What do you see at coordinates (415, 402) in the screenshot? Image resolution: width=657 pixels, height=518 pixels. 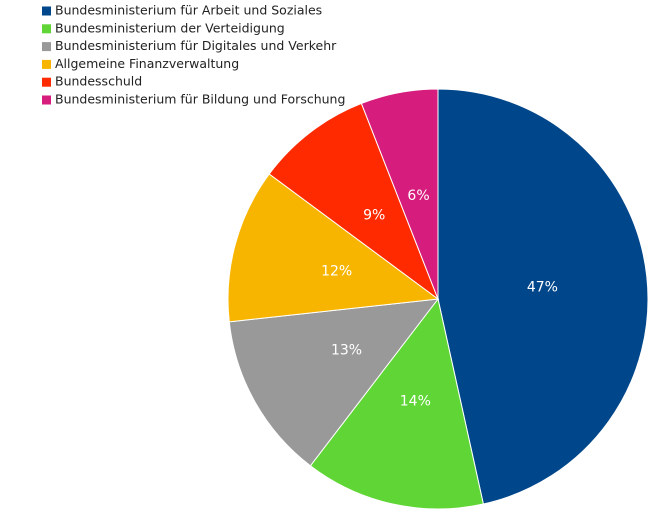 I see `data-label: 14%` at bounding box center [415, 402].